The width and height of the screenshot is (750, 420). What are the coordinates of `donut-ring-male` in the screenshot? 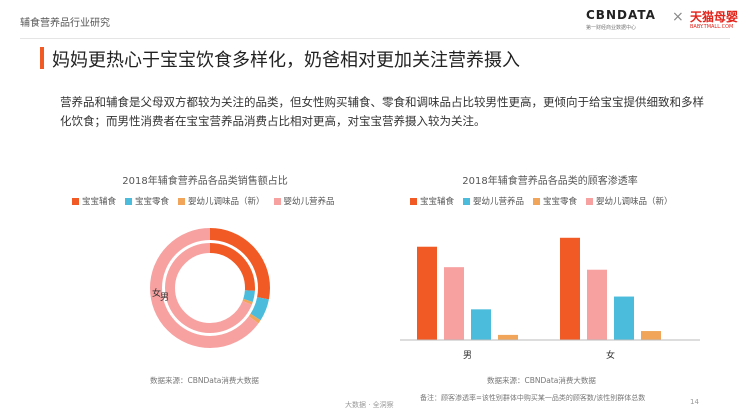 It's located at (210, 288).